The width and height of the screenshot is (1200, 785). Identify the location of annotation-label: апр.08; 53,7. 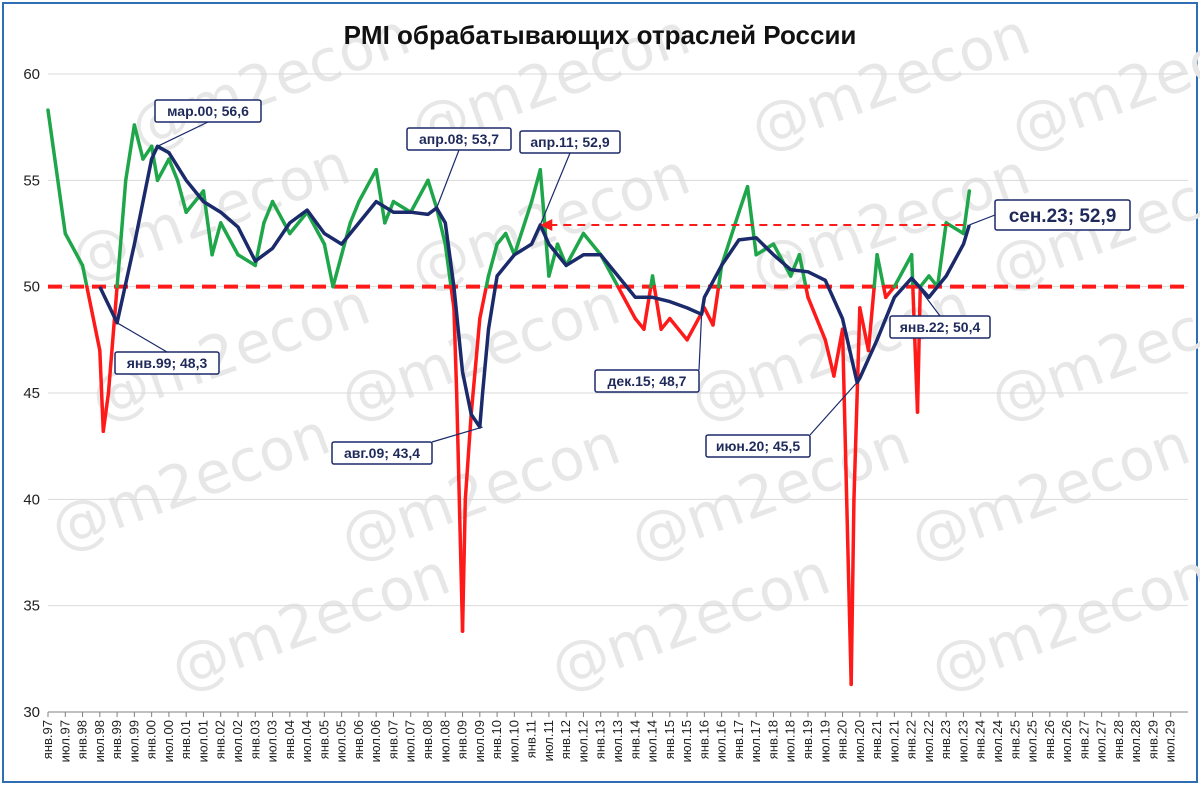
(459, 139).